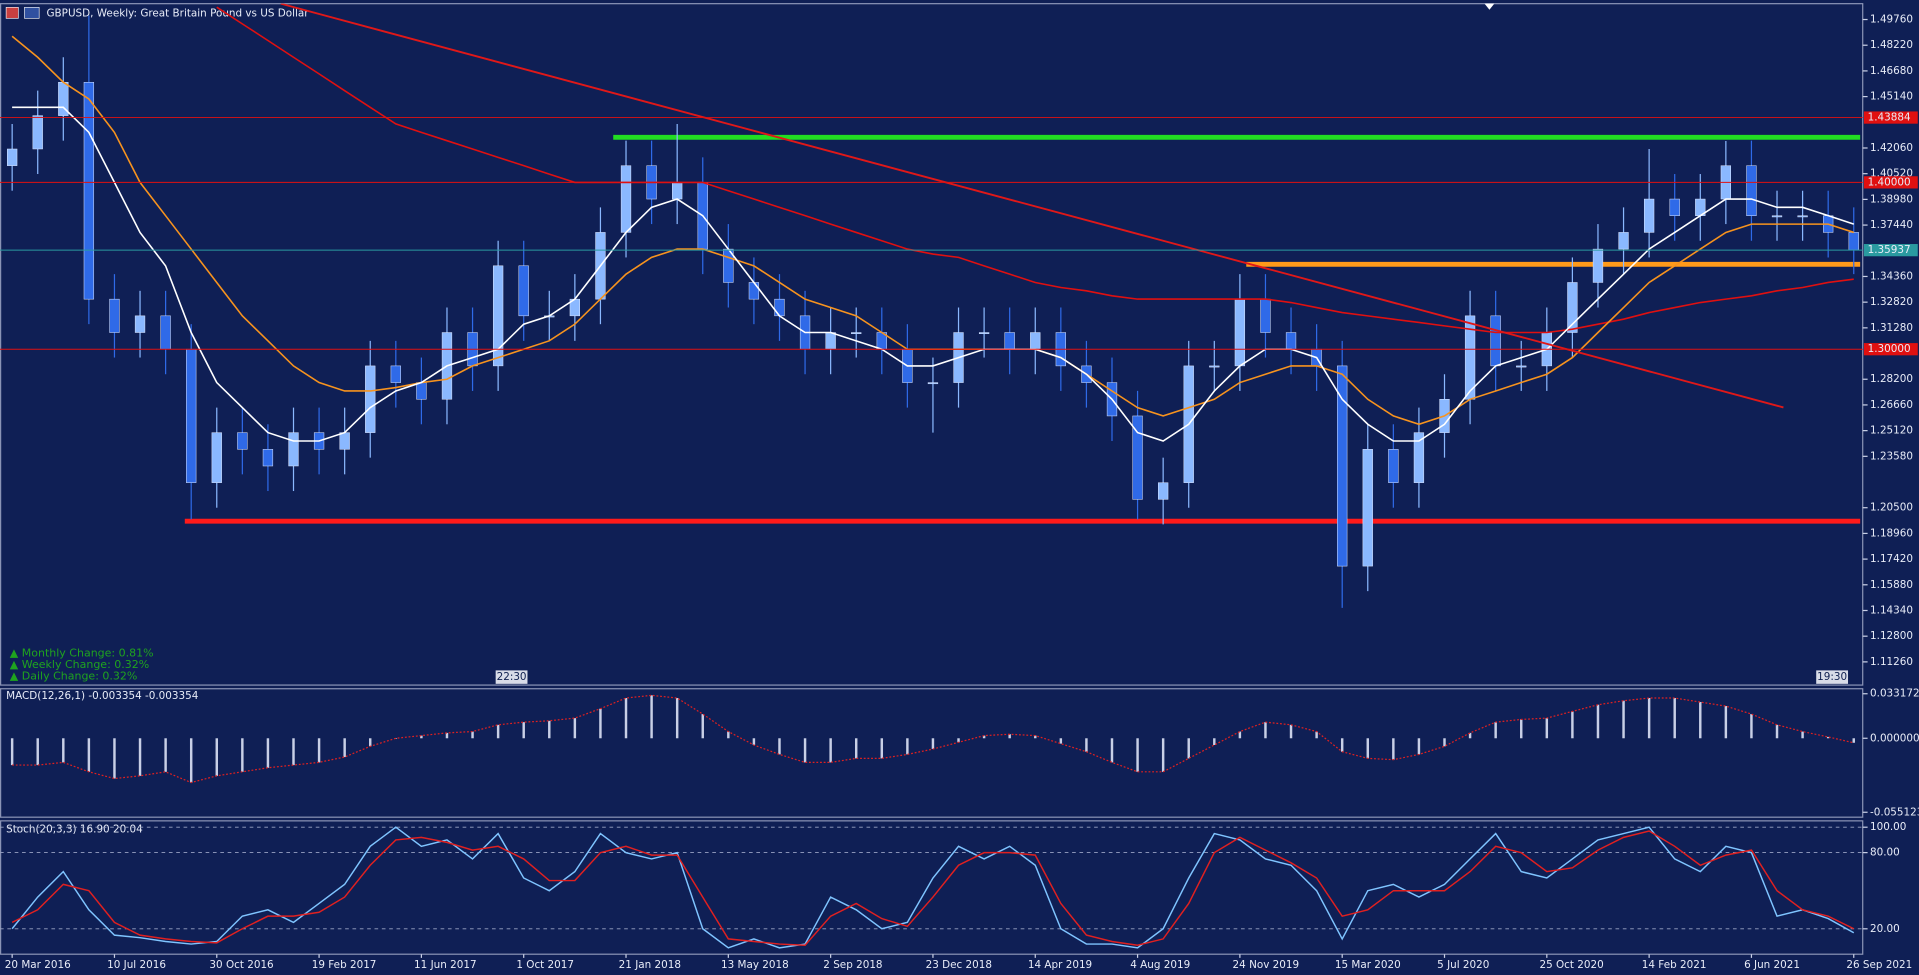  I want to click on y-tick-label: 1.32820, so click(1891, 302).